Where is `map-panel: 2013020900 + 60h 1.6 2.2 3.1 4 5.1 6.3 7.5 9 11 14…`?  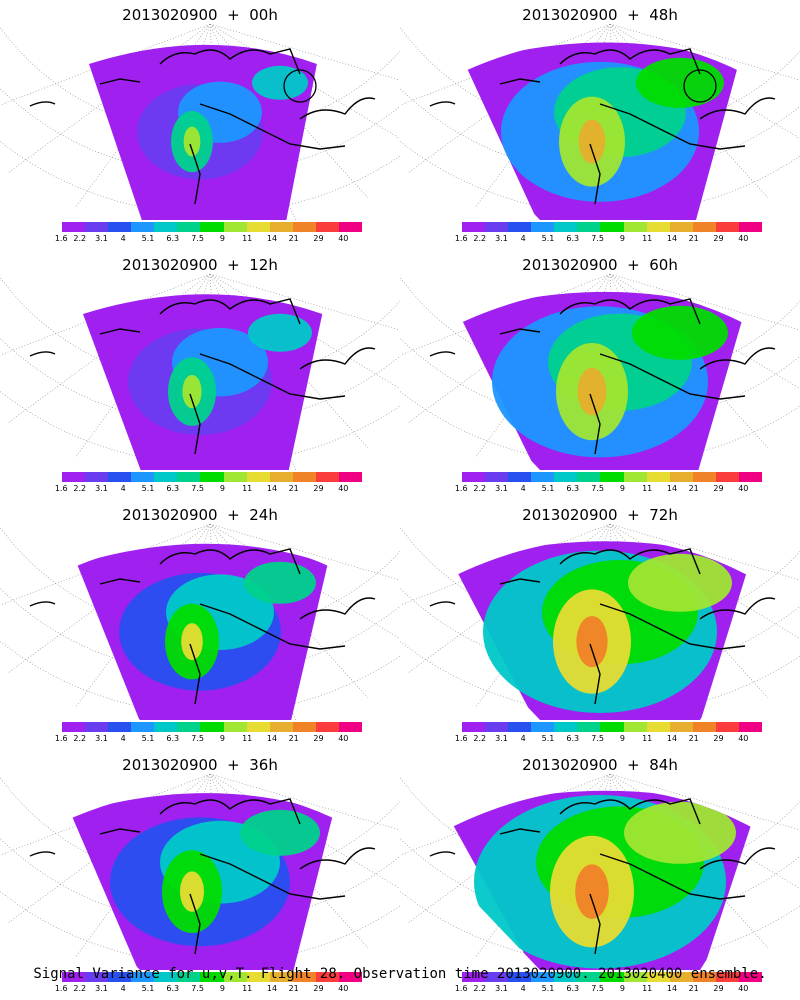
map-panel: 2013020900 + 60h 1.6 2.2 3.1 4 5.1 6.3 7.5 9 11 14… is located at coordinates (600, 374).